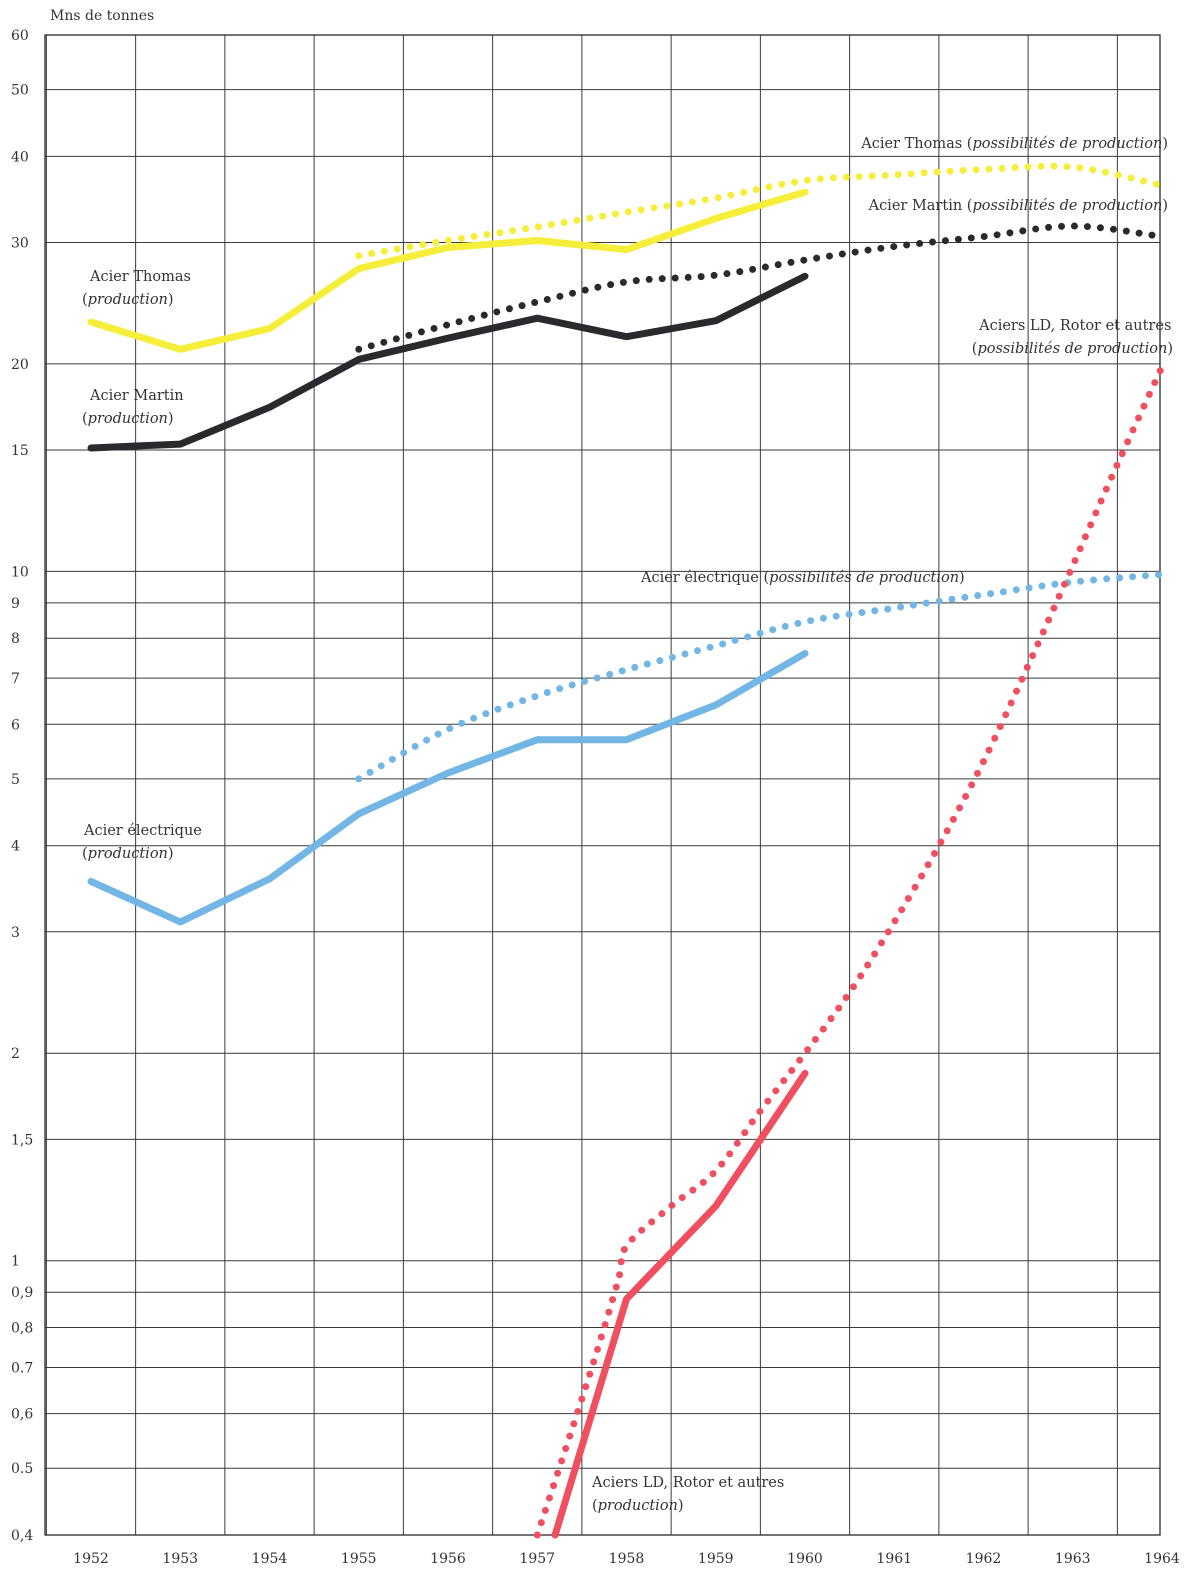 This screenshot has height=1573, width=1204. What do you see at coordinates (448, 1559) in the screenshot?
I see `x-tick-label: 1956` at bounding box center [448, 1559].